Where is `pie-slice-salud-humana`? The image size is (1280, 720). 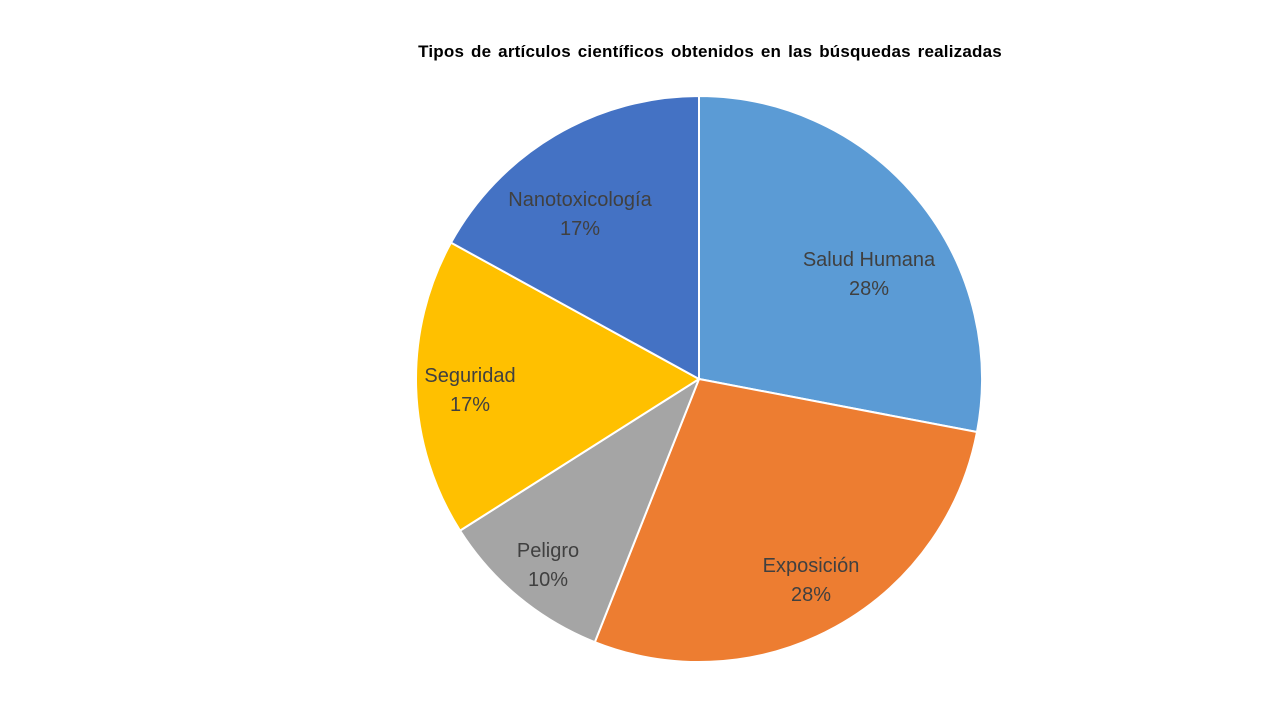
pie-slice-salud-humana is located at coordinates (840, 264).